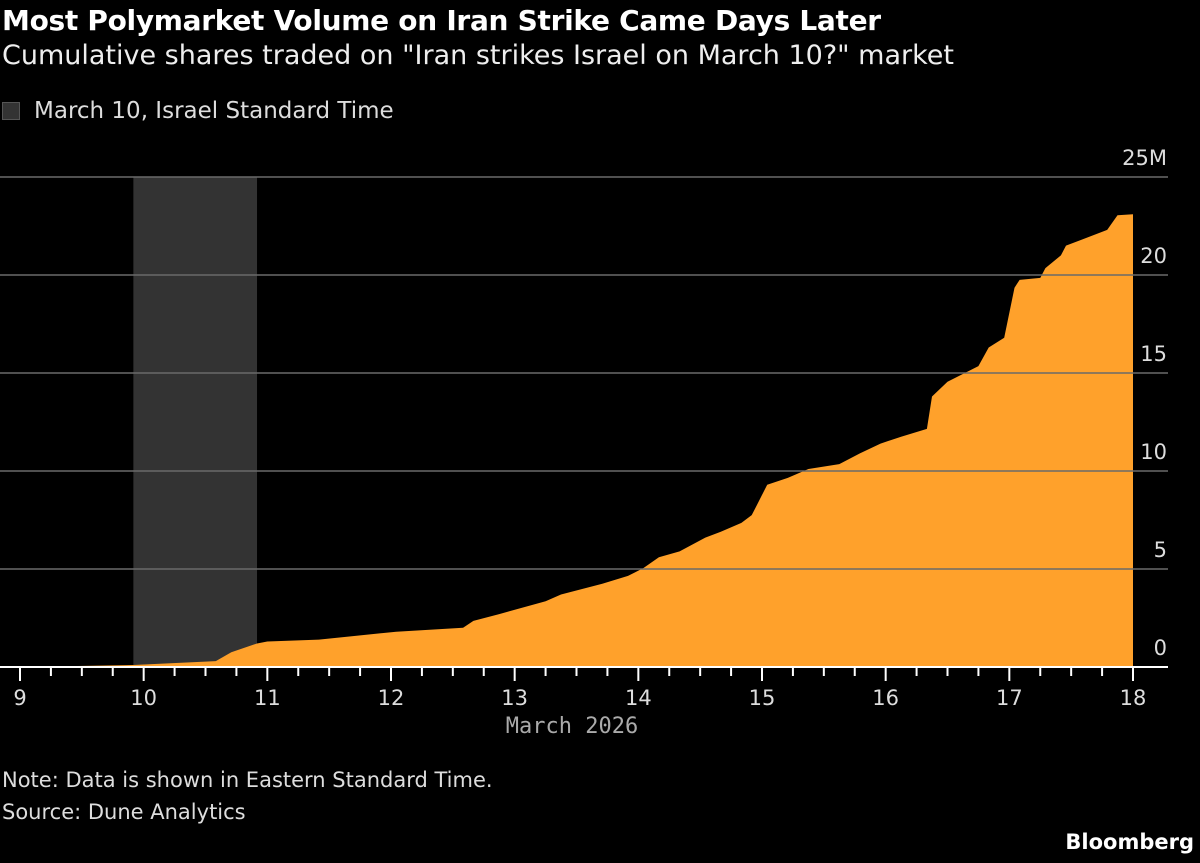  I want to click on x-tick-label: 16, so click(885, 698).